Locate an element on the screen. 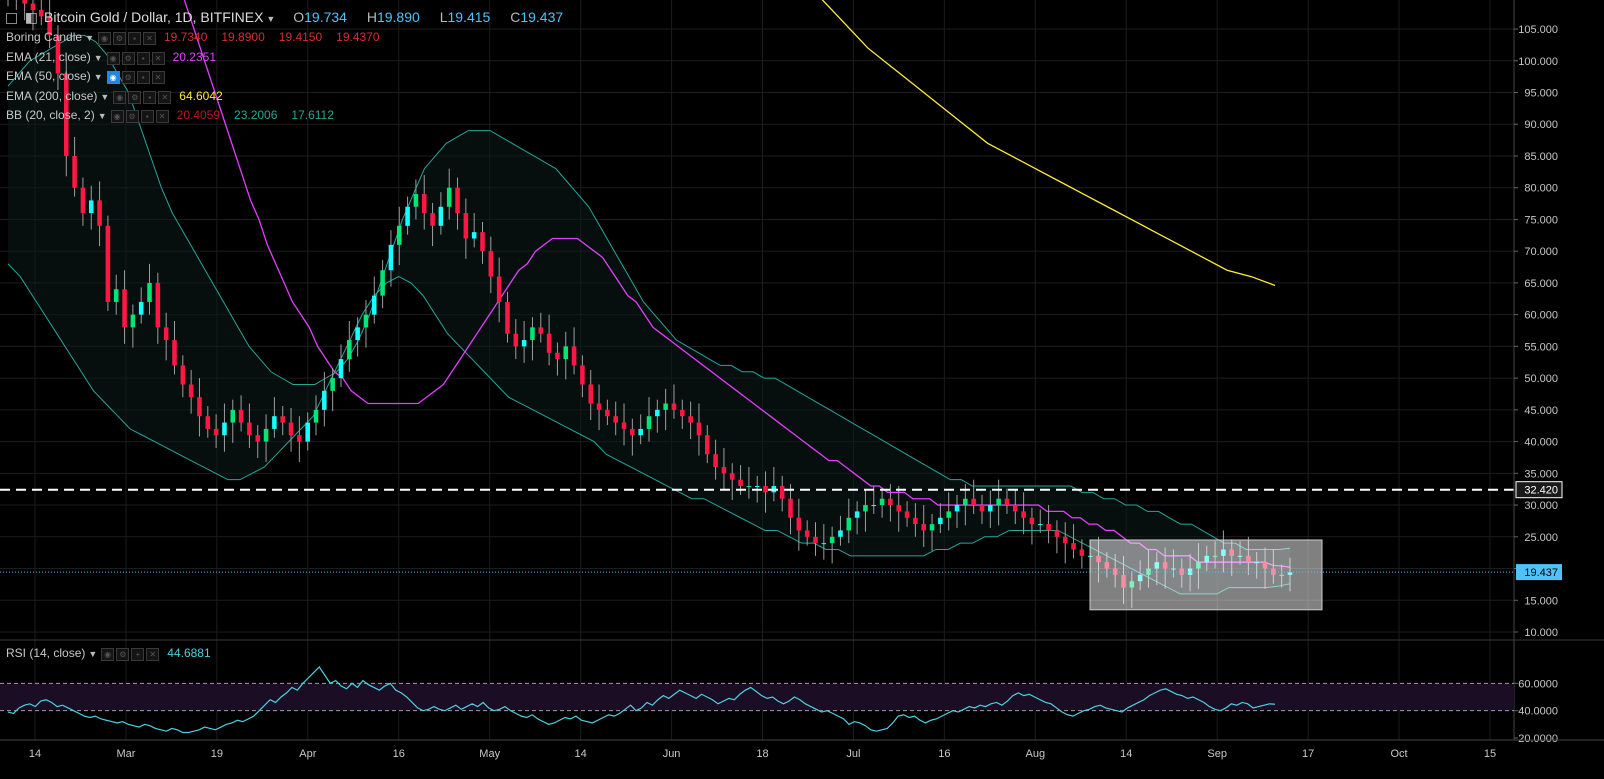  time-tick-label: 17 is located at coordinates (1308, 754).